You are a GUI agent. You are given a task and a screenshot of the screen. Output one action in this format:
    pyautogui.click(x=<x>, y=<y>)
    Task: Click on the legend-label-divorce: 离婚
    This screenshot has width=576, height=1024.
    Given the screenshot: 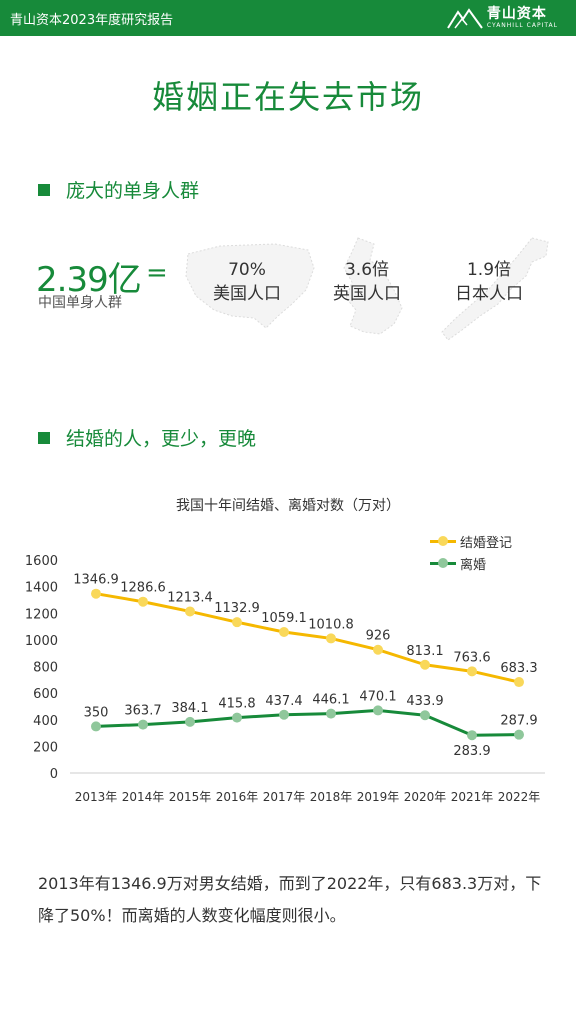 What is the action you would take?
    pyautogui.click(x=473, y=565)
    